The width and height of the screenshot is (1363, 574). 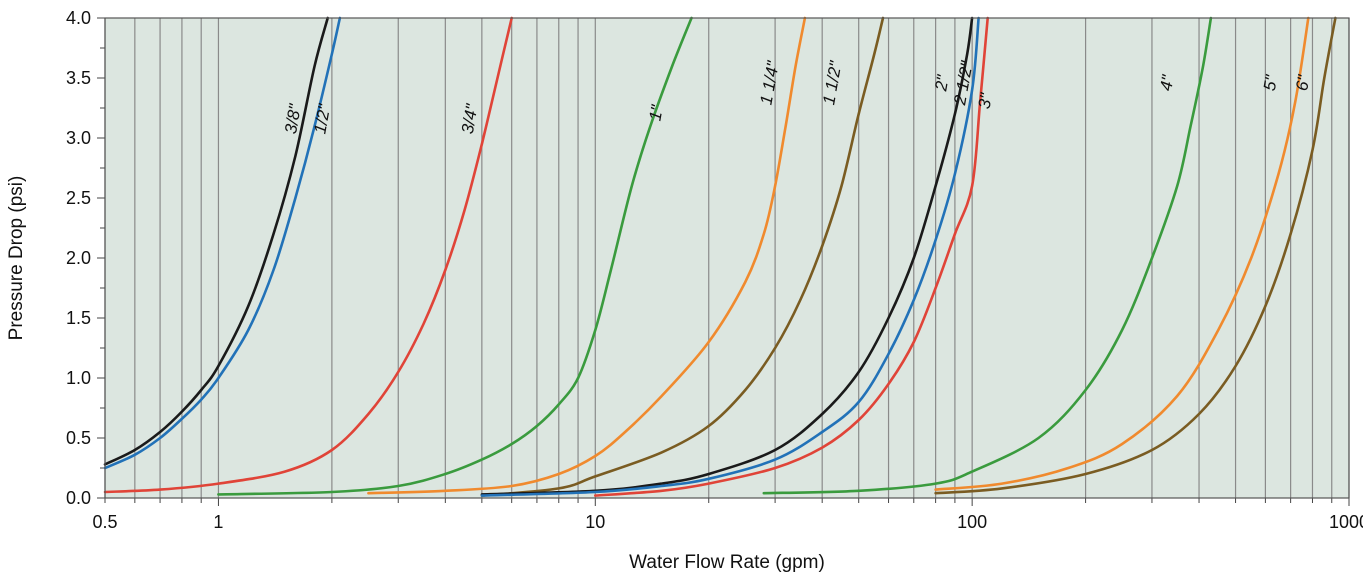 I want to click on series-line-1-2in, so click(x=222, y=243).